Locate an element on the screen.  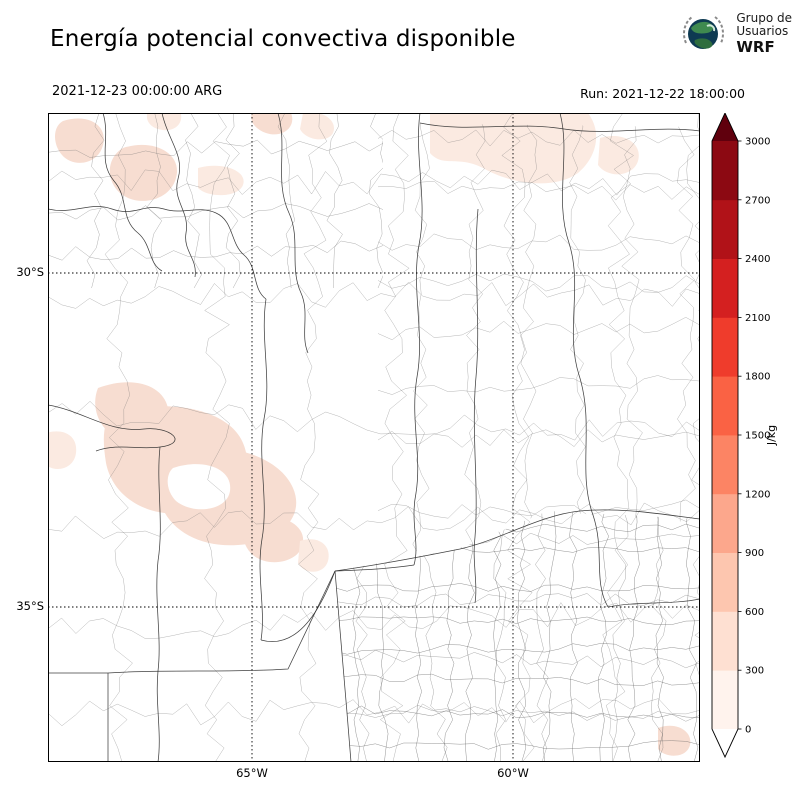
lat-tick-30S: 30°S is located at coordinates (30, 272).